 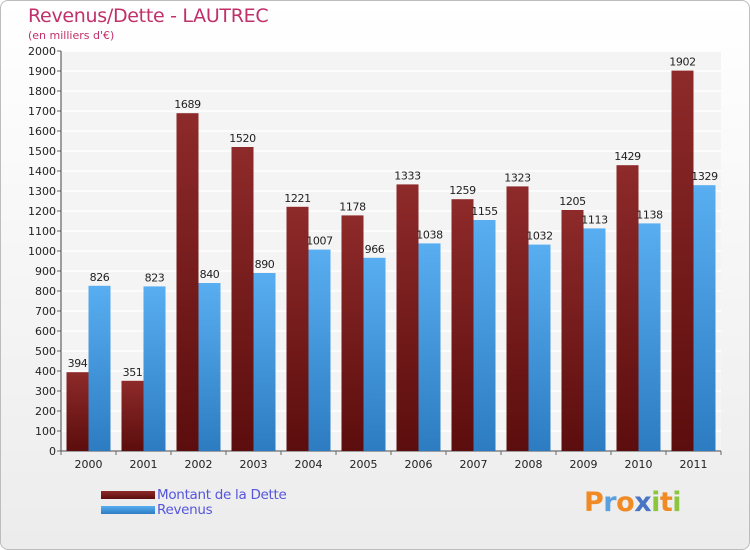 I want to click on x-tick-label: 2007, so click(x=474, y=464).